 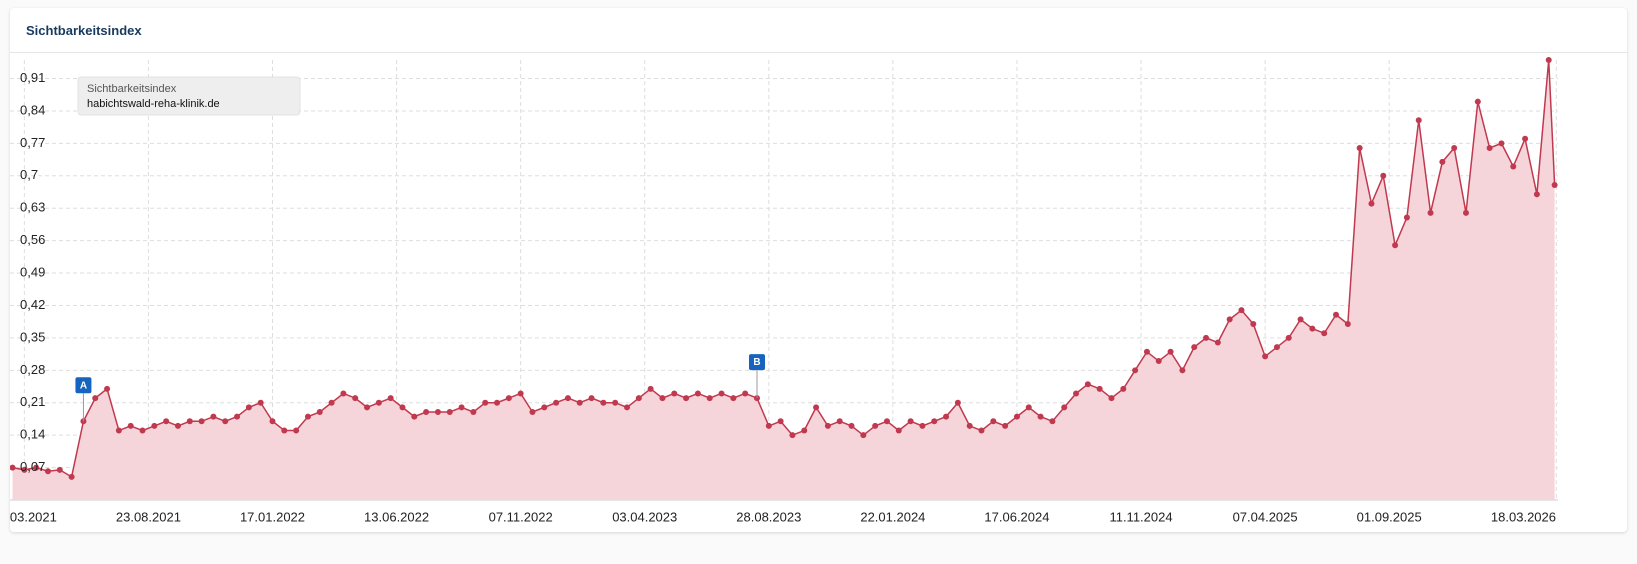 What do you see at coordinates (1016, 516) in the screenshot?
I see `x-tick-label: 17.06.2024` at bounding box center [1016, 516].